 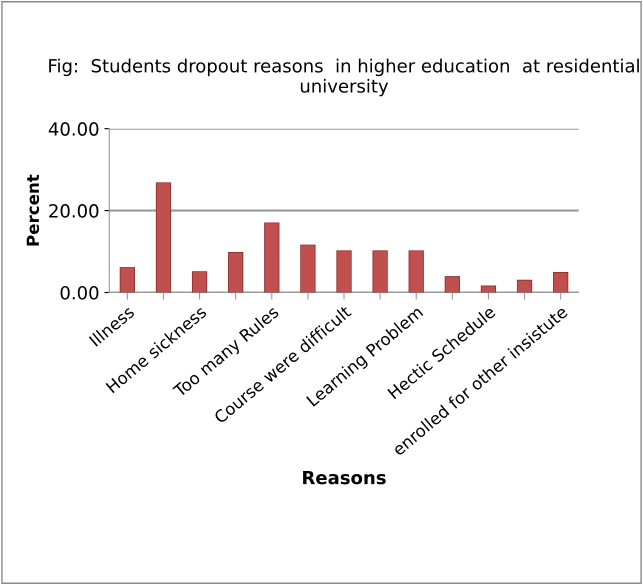 What do you see at coordinates (73, 211) in the screenshot?
I see `y-tick-label: 20.00` at bounding box center [73, 211].